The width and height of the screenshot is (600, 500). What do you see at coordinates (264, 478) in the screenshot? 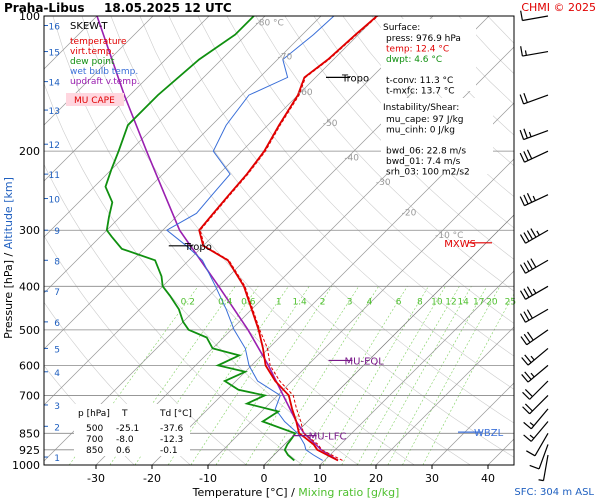
I see `x-tick-label: 0` at bounding box center [264, 478].